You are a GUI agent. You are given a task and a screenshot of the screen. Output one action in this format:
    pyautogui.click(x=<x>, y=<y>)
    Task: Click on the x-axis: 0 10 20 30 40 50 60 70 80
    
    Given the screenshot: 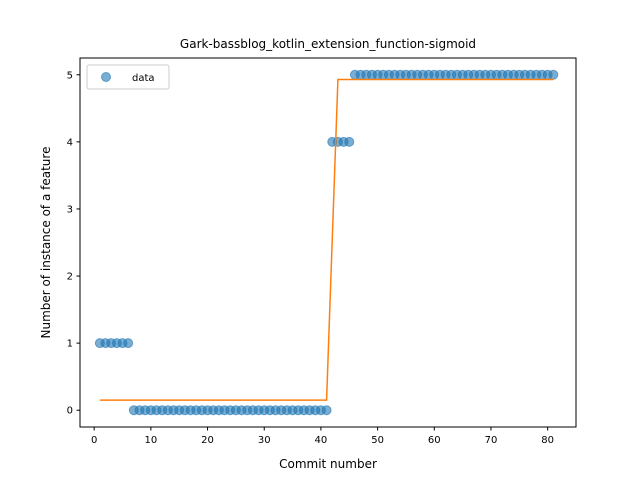 What is the action you would take?
    pyautogui.click(x=322, y=436)
    